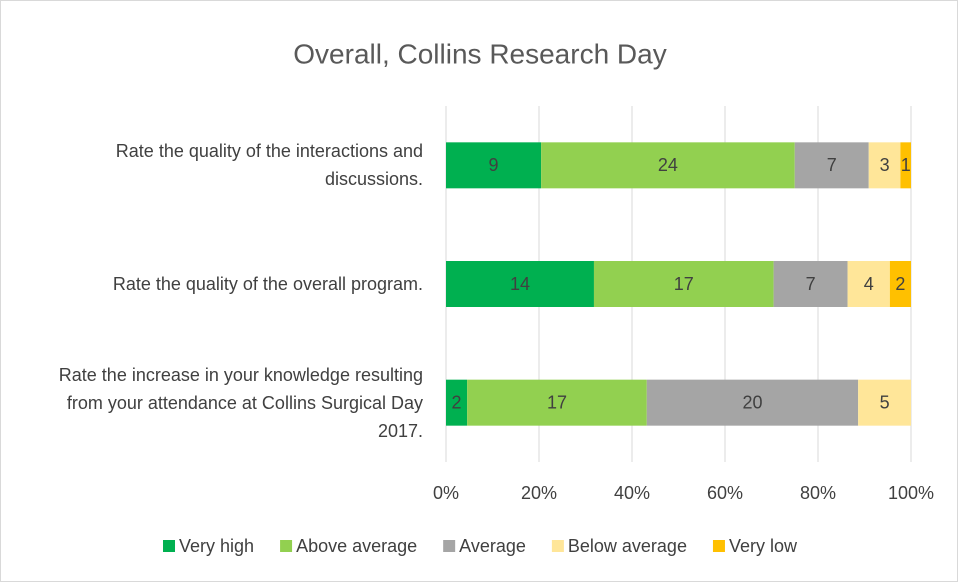 The image size is (959, 583). I want to click on legend-label: Very low, so click(763, 546).